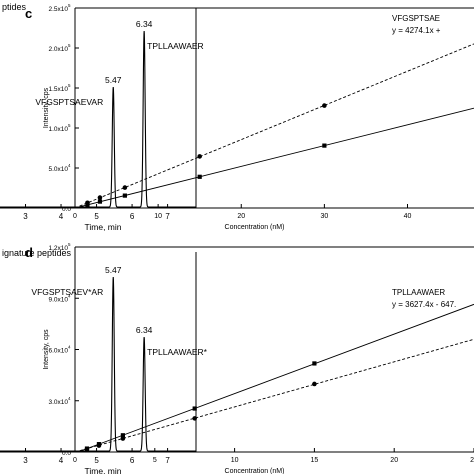 This screenshot has width=474, height=474. I want to click on y-tick-label: 1.2x10, so click(58, 248).